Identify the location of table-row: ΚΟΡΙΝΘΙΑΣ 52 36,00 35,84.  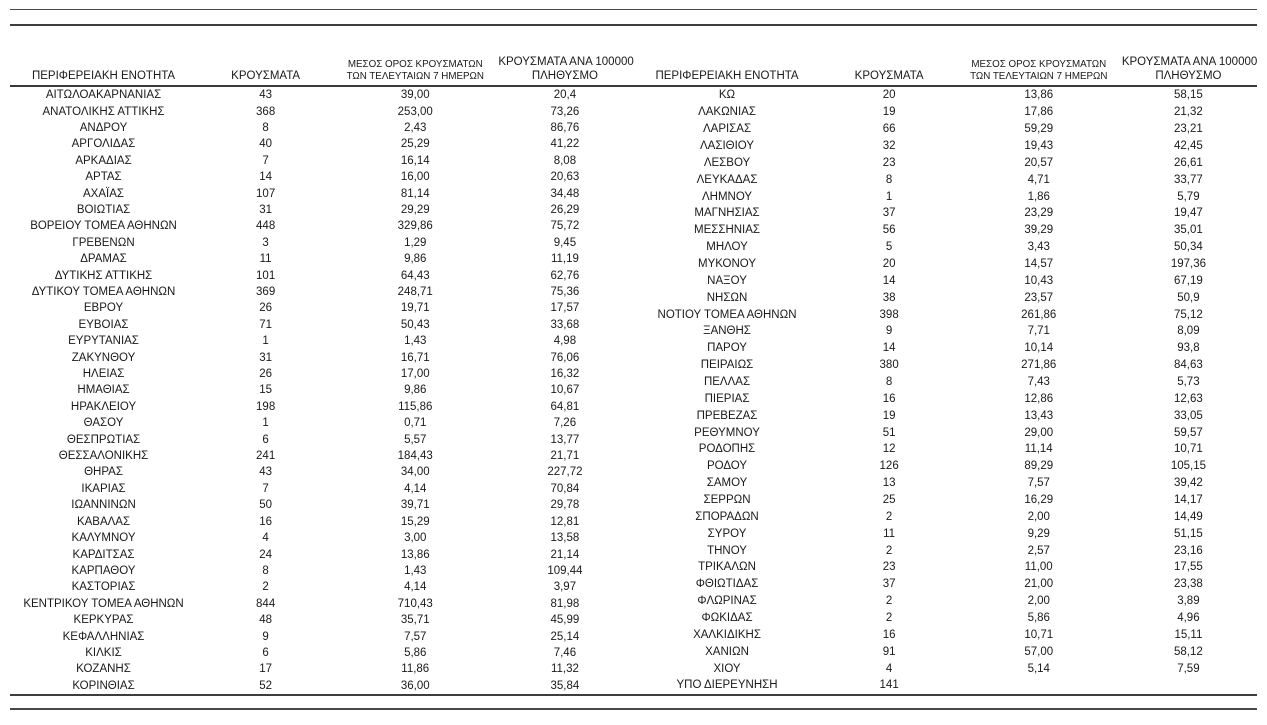
(322, 686).